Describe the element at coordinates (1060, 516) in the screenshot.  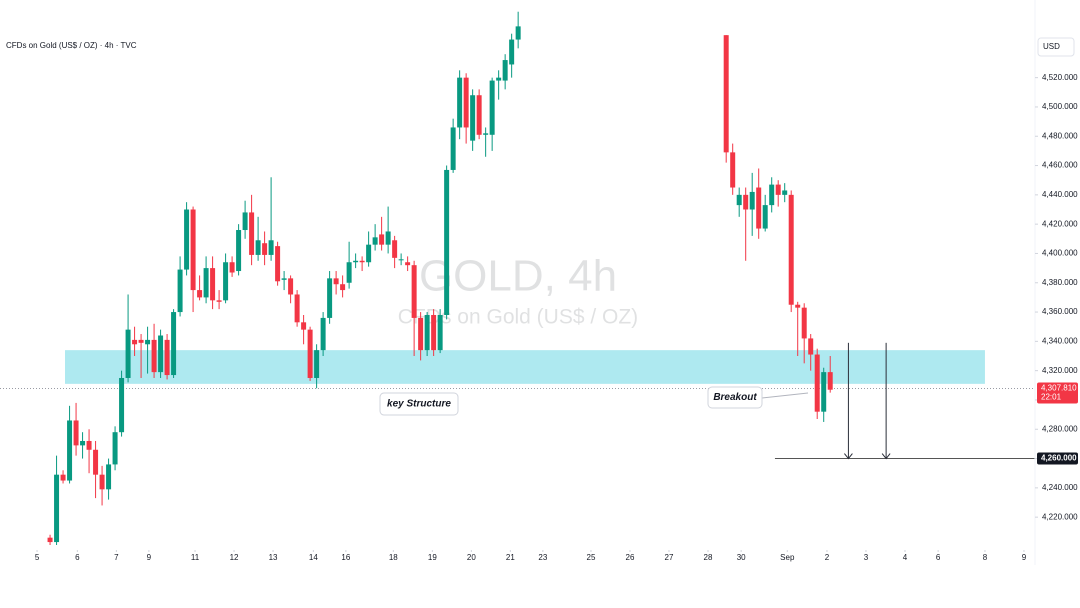
I see `y-tick-label: 4,220.000` at that location.